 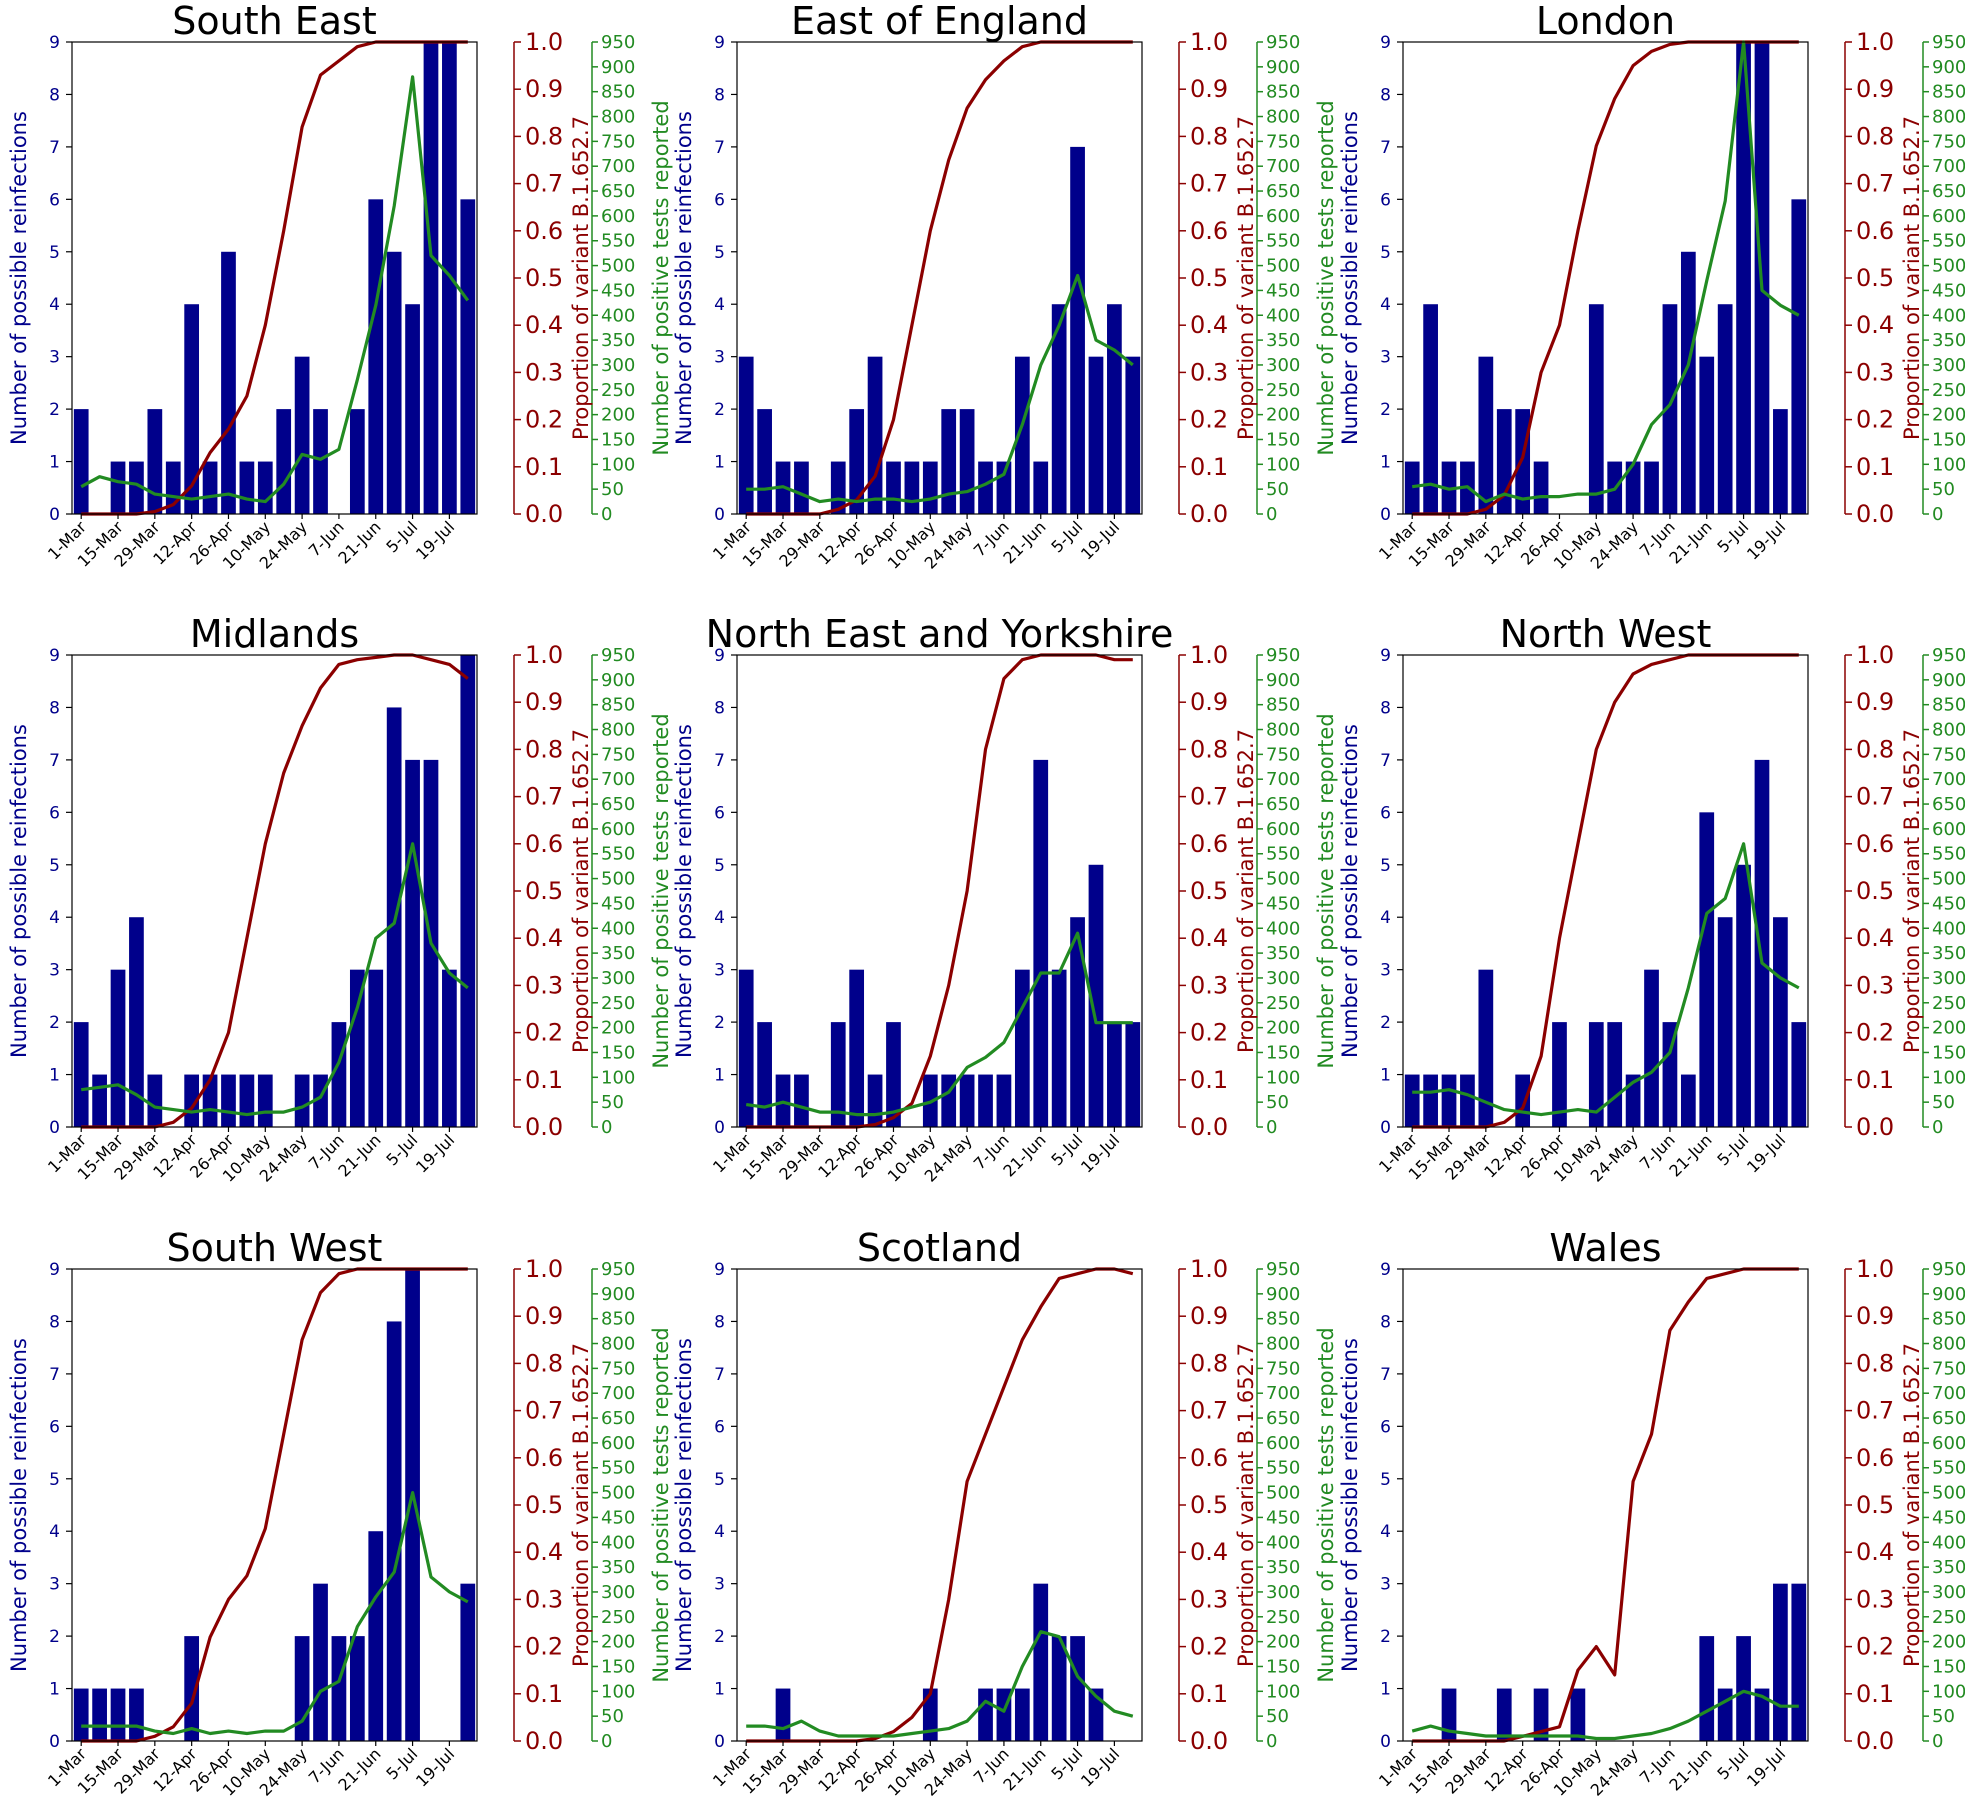 I want to click on x-tick-label: 21-Jun, so click(x=359, y=1155).